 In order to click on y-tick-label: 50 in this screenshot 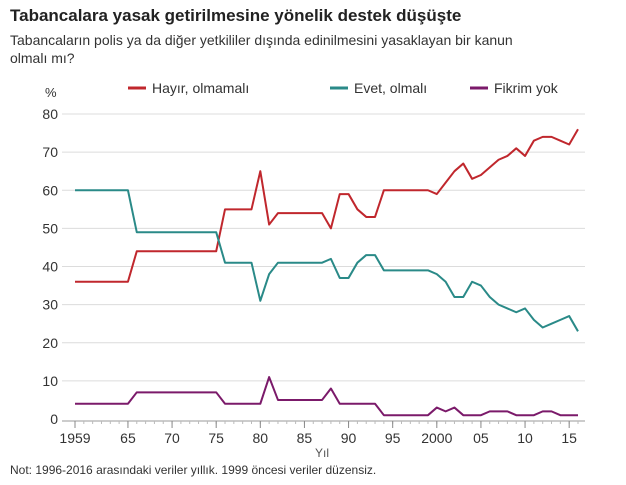, I will do `click(50, 228)`.